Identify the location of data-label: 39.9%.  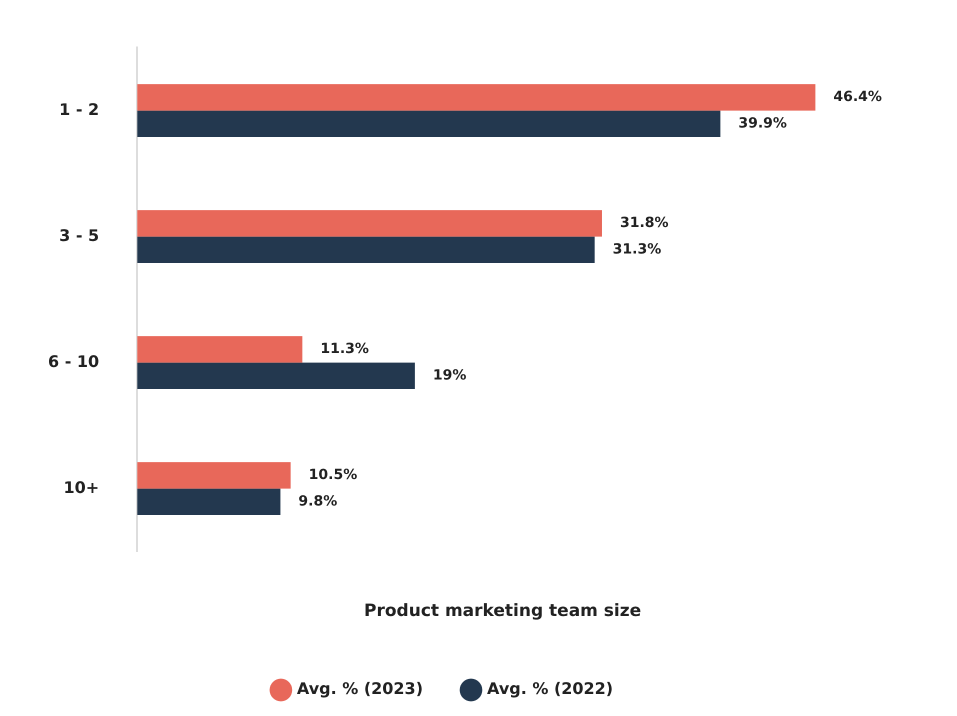
(762, 123).